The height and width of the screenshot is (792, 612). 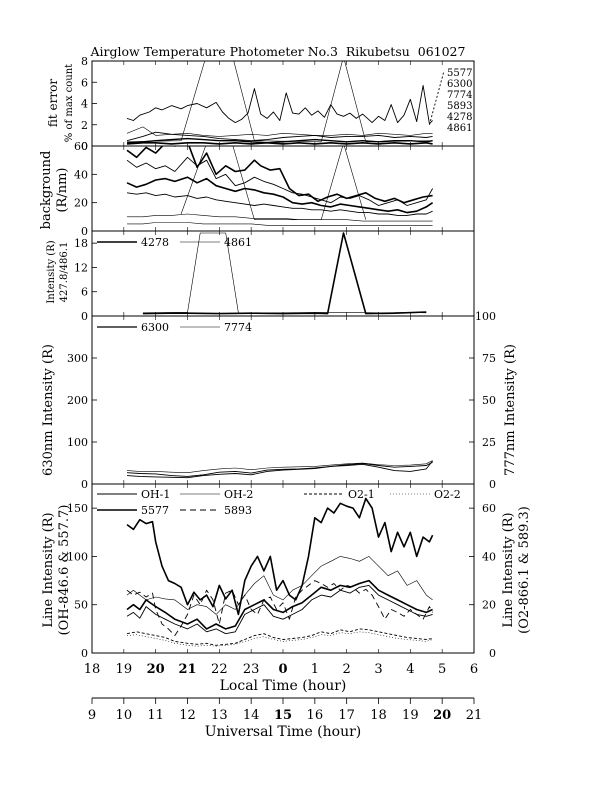 I want to click on x-ut-tick-label: 21, so click(x=474, y=715).